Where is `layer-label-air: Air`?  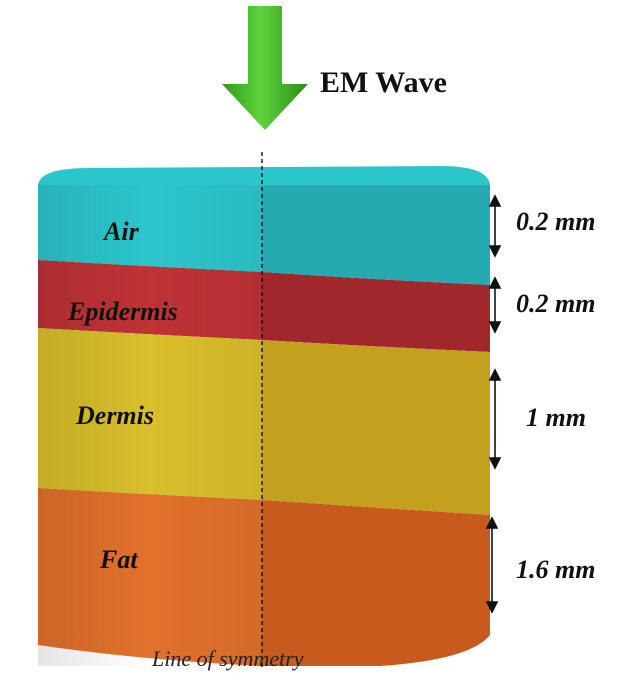
layer-label-air: Air is located at coordinates (121, 231).